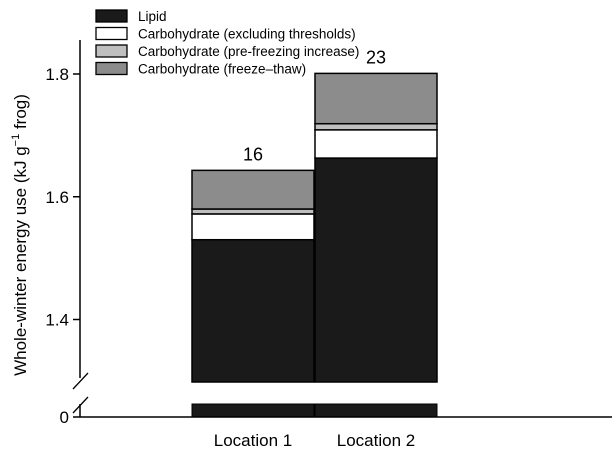 Image resolution: width=614 pixels, height=449 pixels. I want to click on bar-total-label: 23, so click(376, 57).